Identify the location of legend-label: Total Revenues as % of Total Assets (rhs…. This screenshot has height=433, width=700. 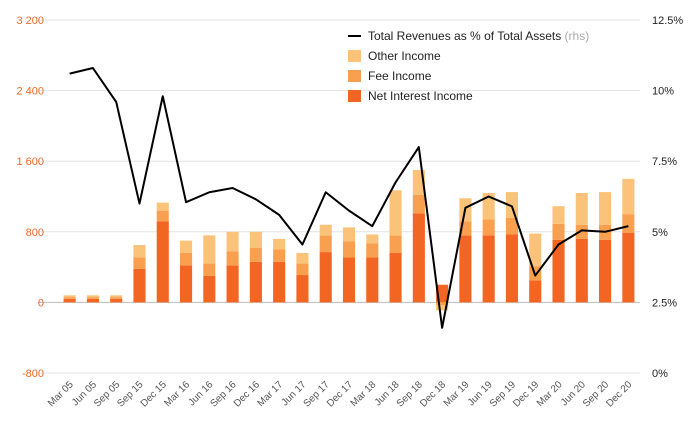
(478, 36).